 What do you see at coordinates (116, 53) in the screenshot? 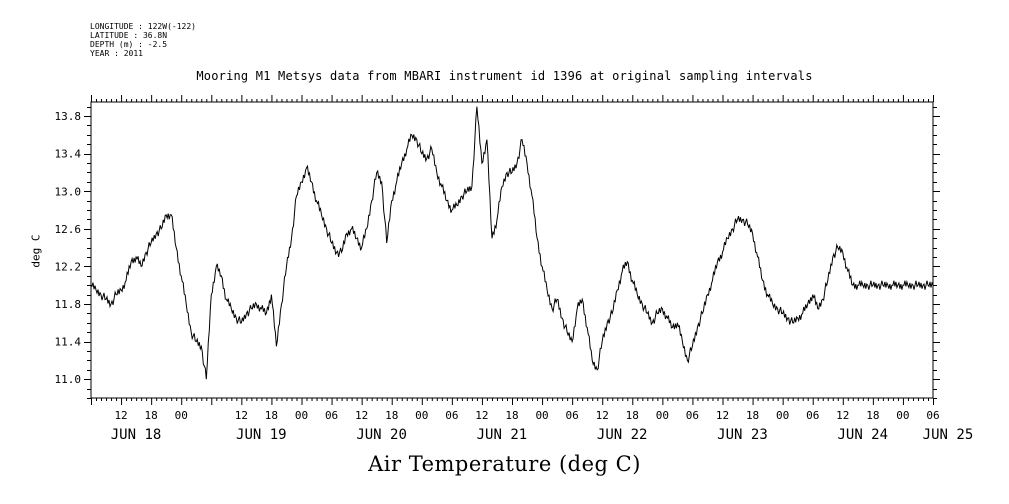
I see `year-text: YEAR : 2011` at bounding box center [116, 53].